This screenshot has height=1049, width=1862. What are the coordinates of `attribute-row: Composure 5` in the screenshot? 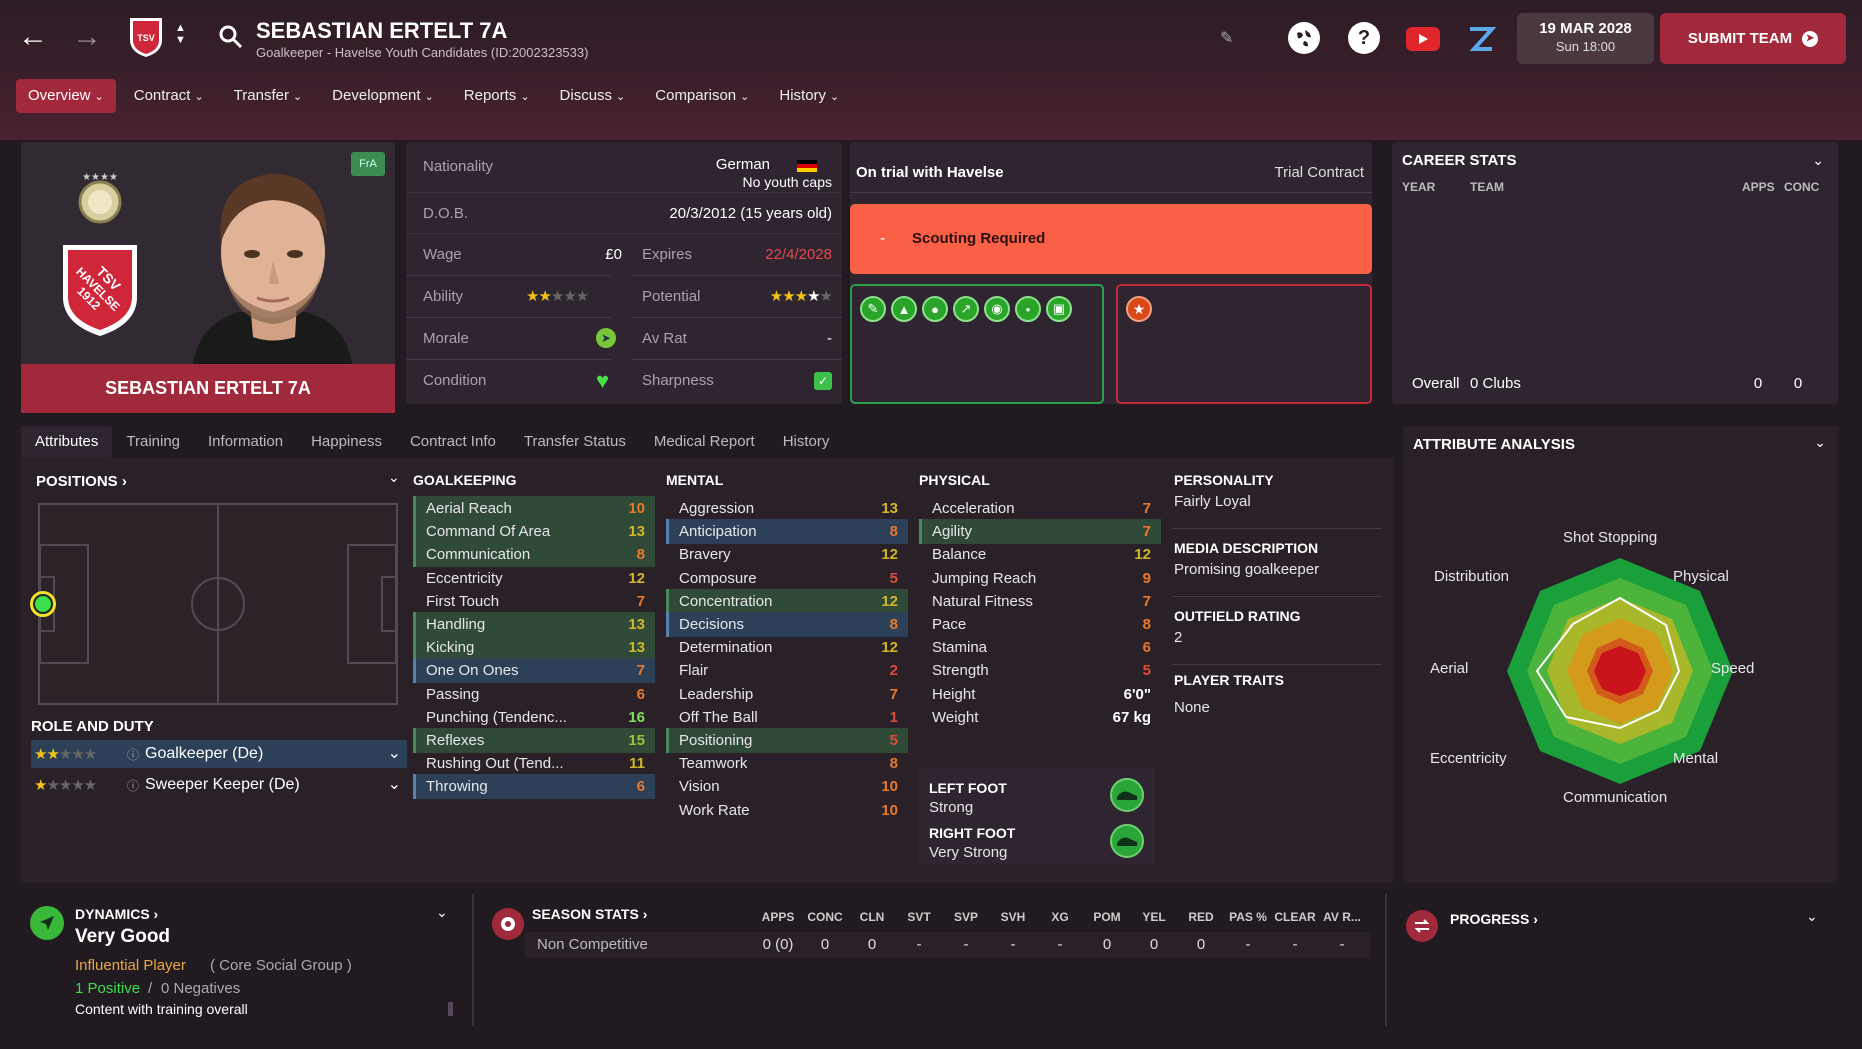 It's located at (787, 578).